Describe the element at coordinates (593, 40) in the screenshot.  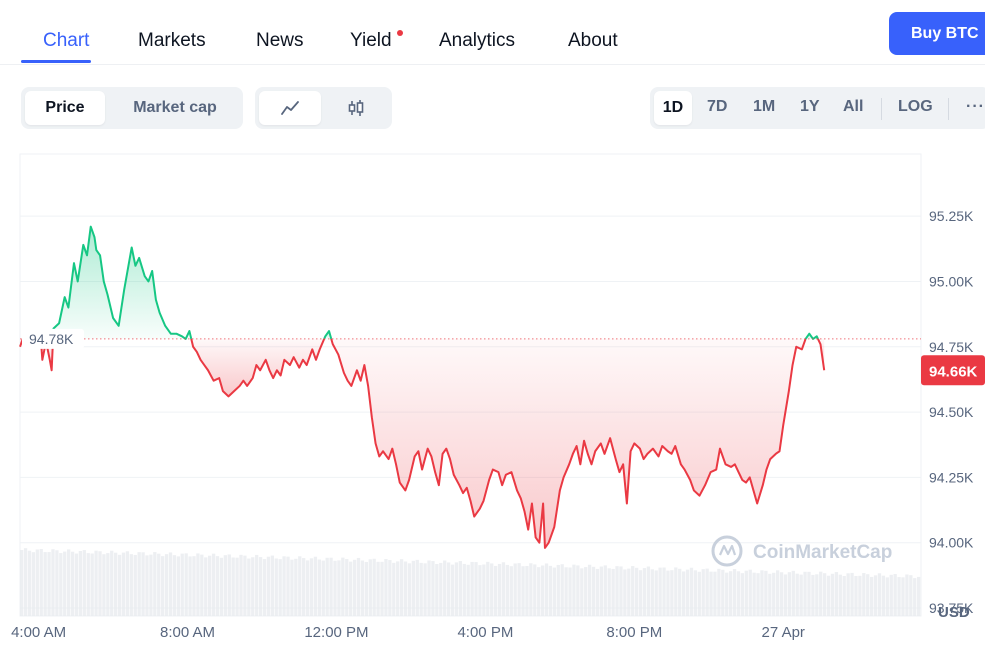
I see `tab-about: About` at that location.